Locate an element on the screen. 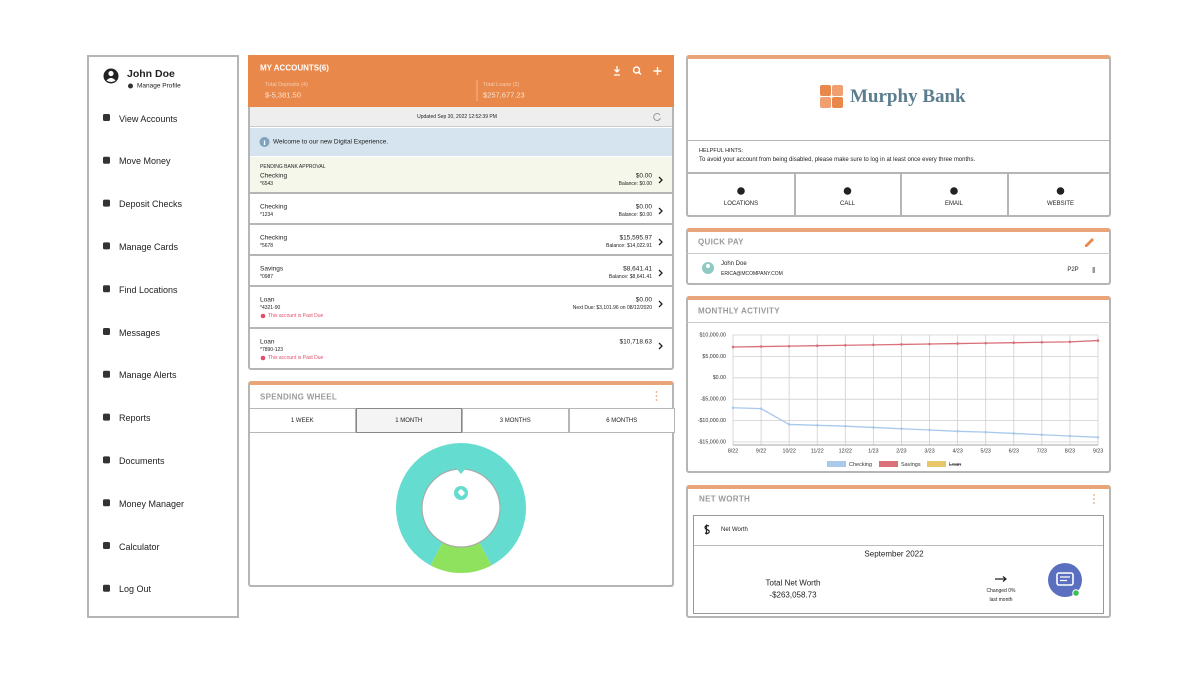 Image resolution: width=1200 pixels, height=674 pixels. net-worth-label: Net Worth is located at coordinates (734, 530).